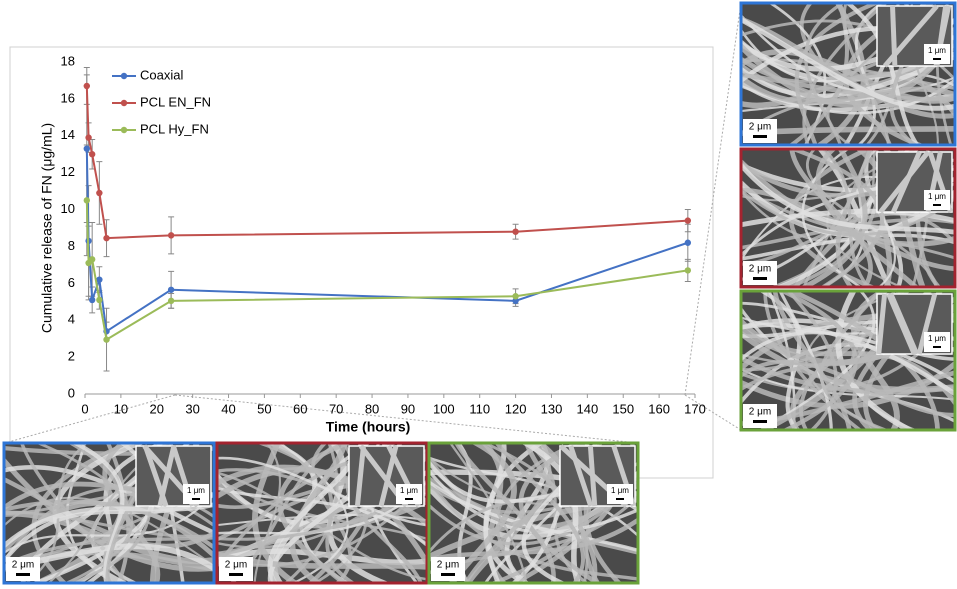 This screenshot has width=957, height=589. What do you see at coordinates (71, 282) in the screenshot?
I see `y-tick-label: 6` at bounding box center [71, 282].